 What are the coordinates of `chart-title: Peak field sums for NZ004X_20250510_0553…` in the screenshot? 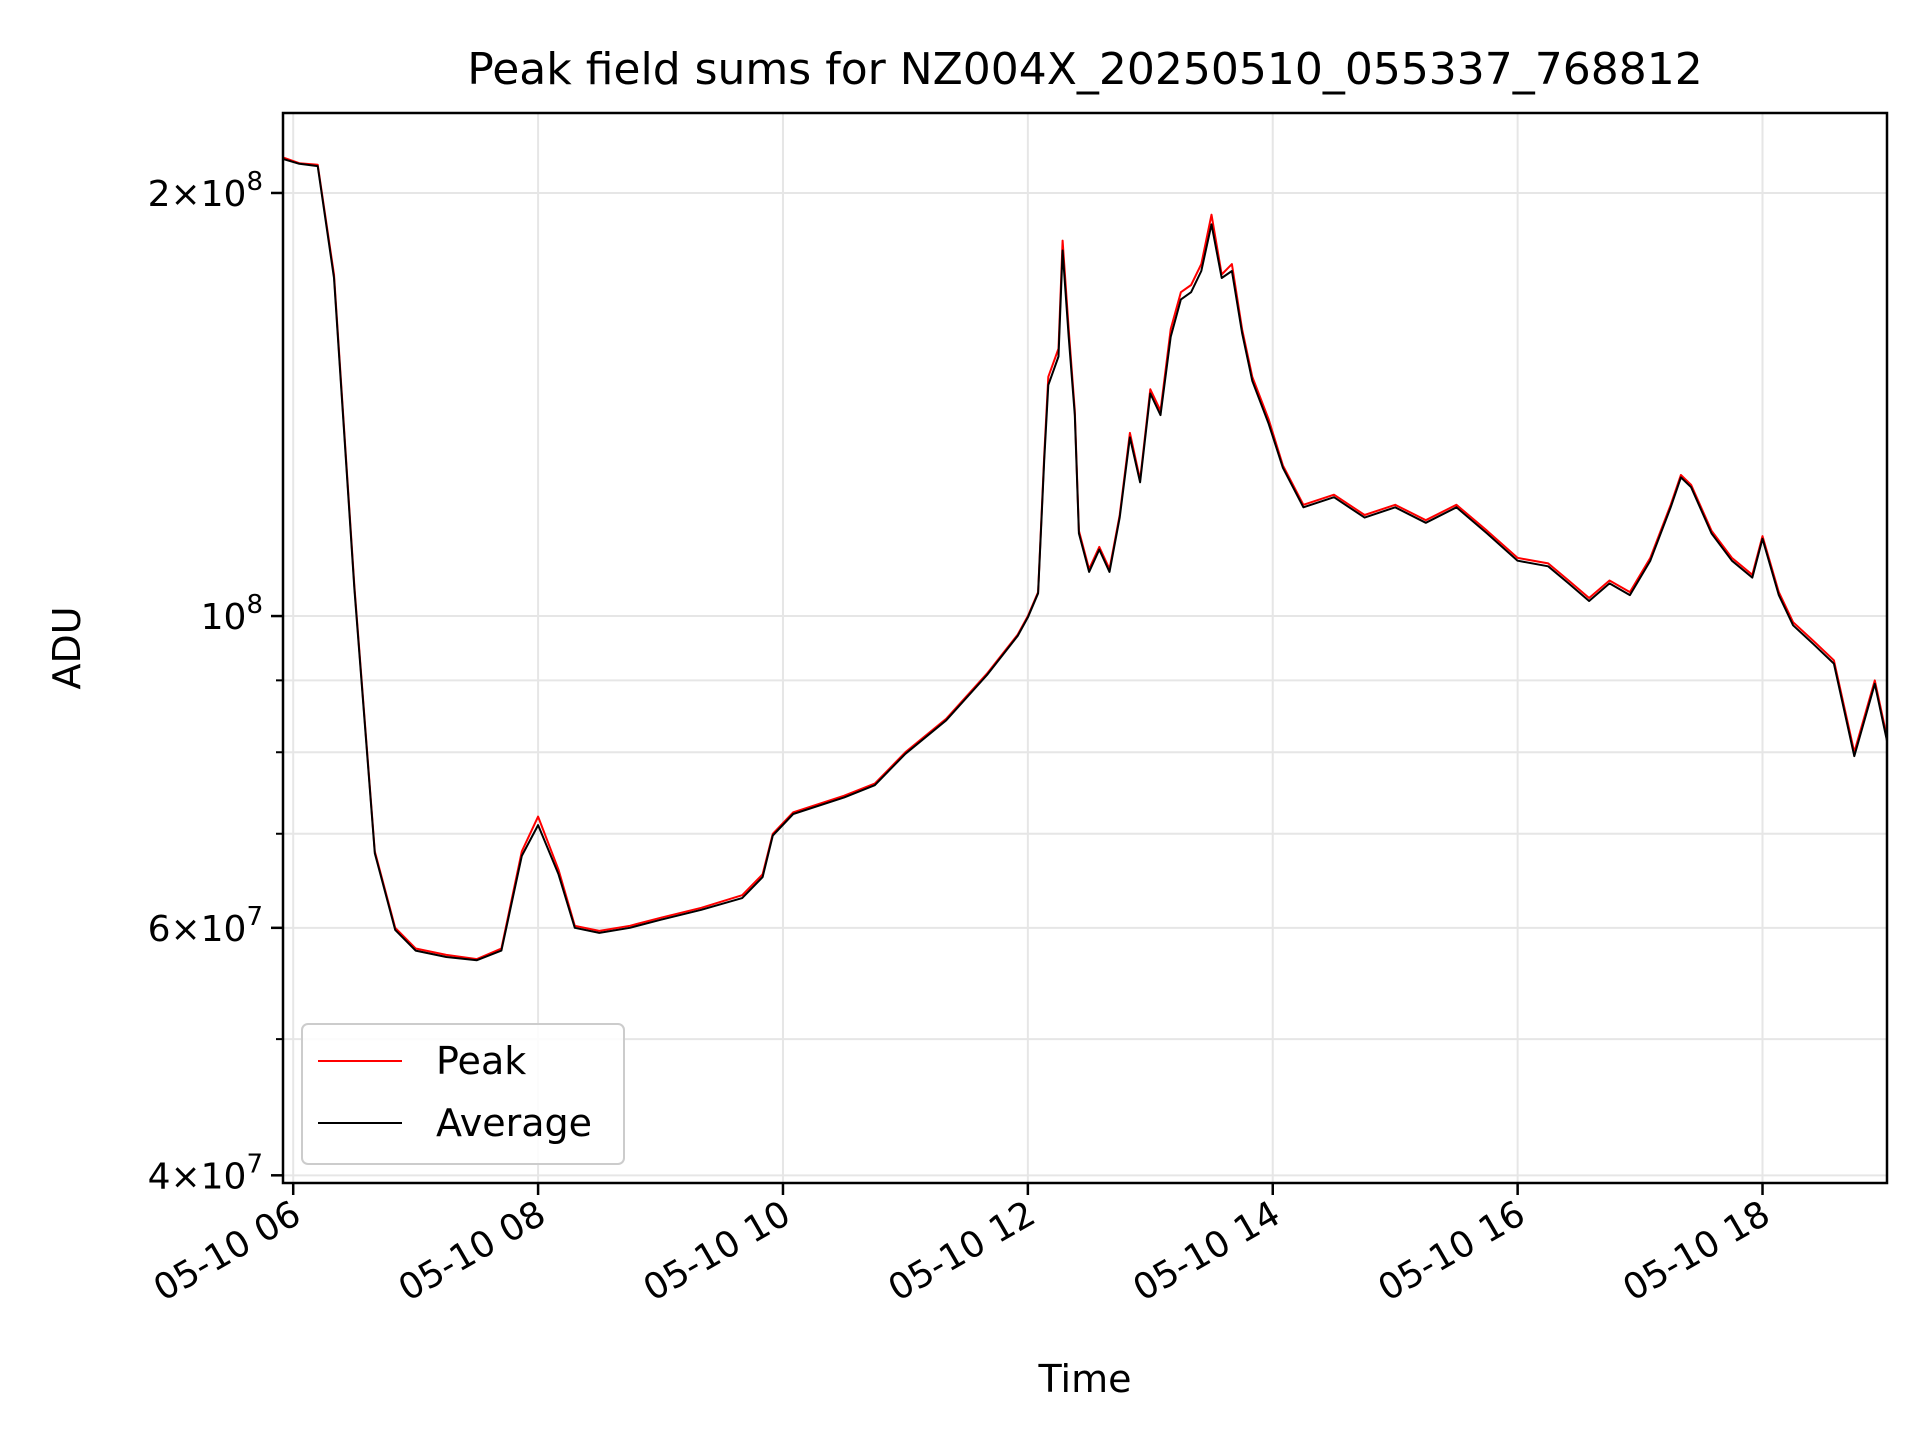 It's located at (1085, 69).